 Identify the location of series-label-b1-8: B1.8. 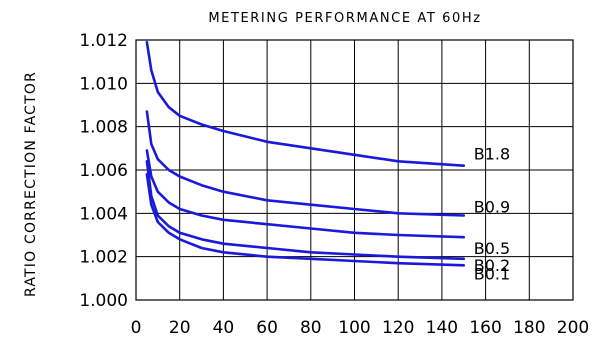
(492, 154).